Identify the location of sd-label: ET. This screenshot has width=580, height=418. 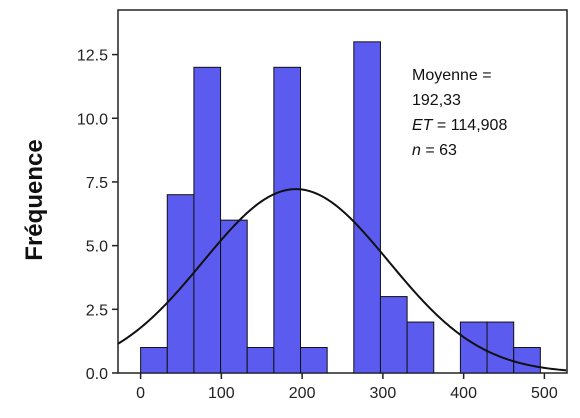
(423, 125).